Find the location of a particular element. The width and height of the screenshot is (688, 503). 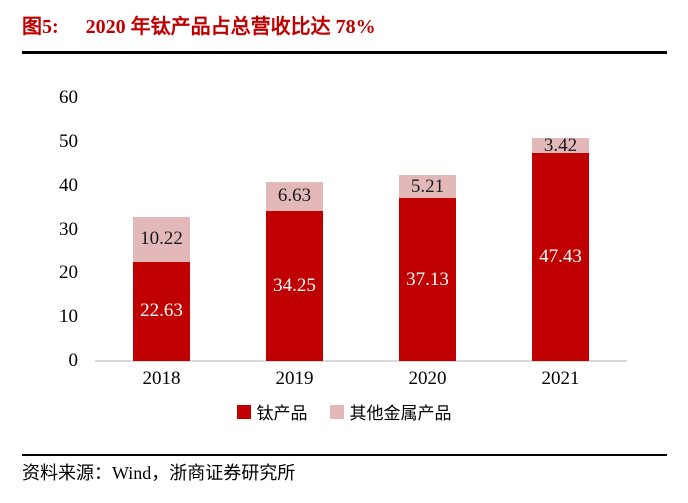

x-axis-category-label: 2018 is located at coordinates (161, 378).